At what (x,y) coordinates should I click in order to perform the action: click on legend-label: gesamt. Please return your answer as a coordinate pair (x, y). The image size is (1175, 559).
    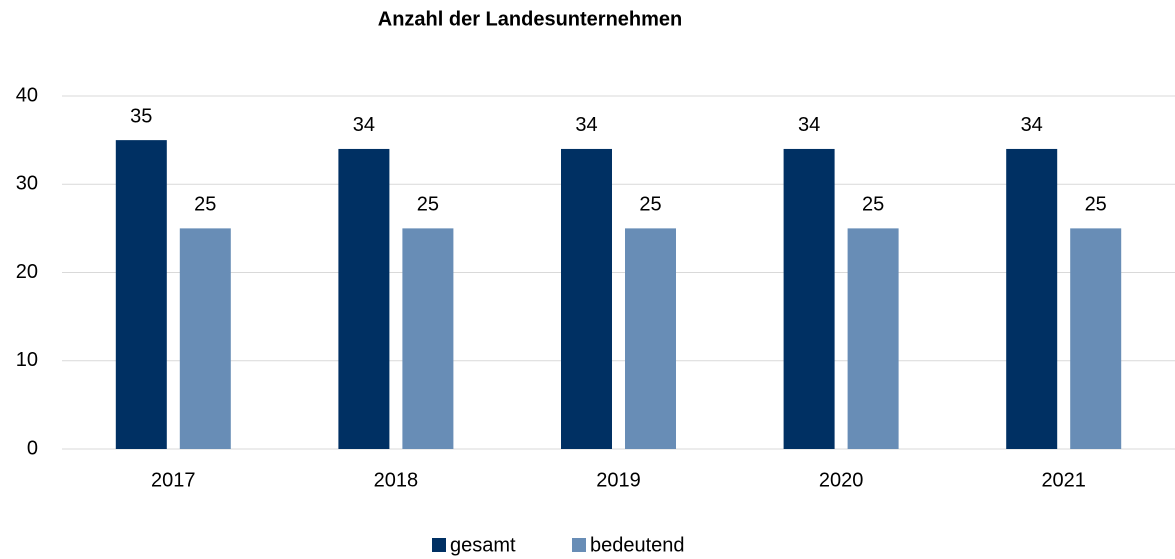
    Looking at the image, I should click on (483, 545).